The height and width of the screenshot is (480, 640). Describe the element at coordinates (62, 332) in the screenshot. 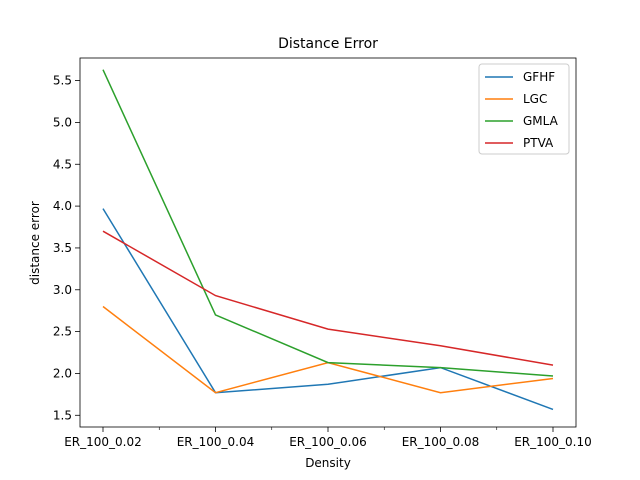

I see `y-tick-label: 2.5` at that location.